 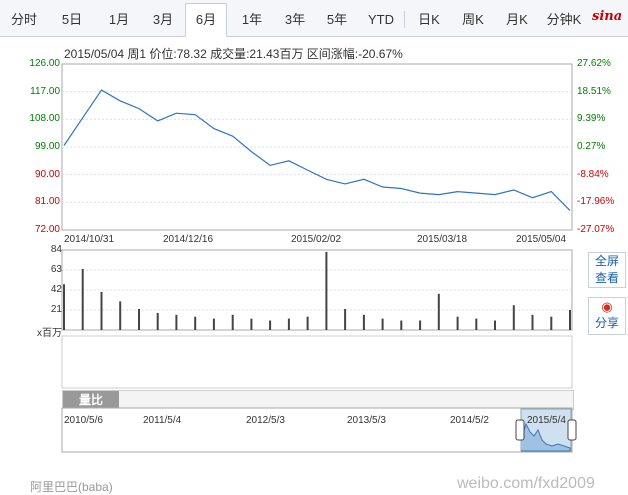 I want to click on tab-10: 周K, so click(x=473, y=19).